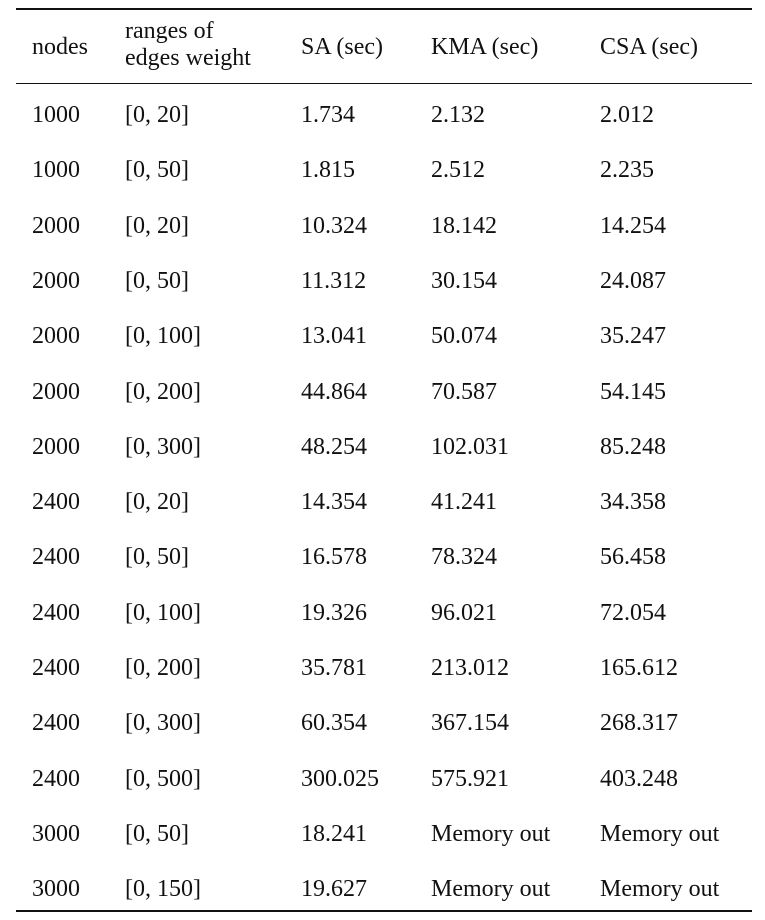  I want to click on cell-csa: 85.248, so click(633, 447).